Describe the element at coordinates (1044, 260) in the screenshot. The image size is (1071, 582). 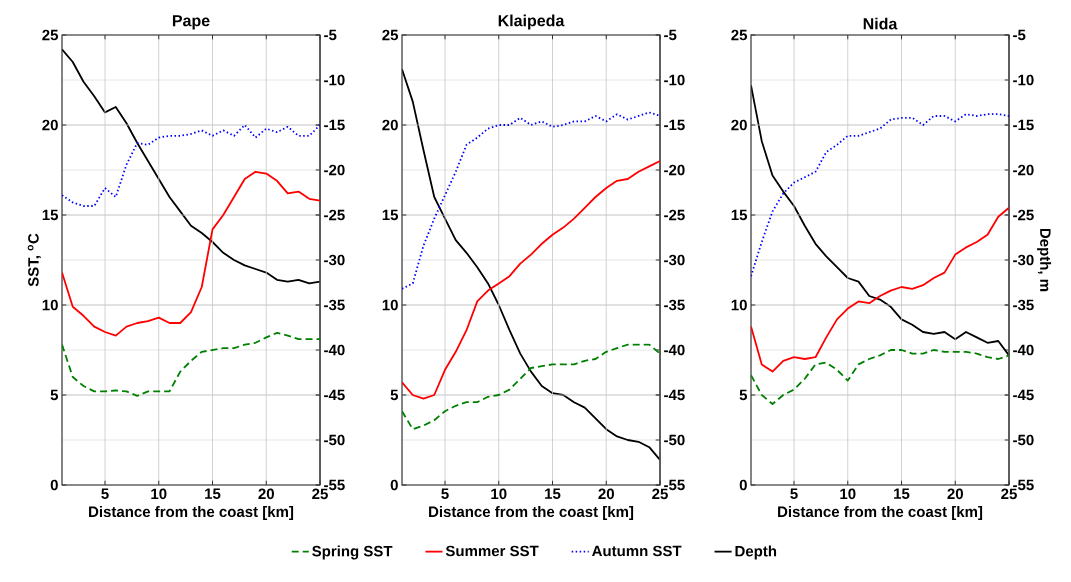
I see `y2-axis-title: Depth, m` at that location.